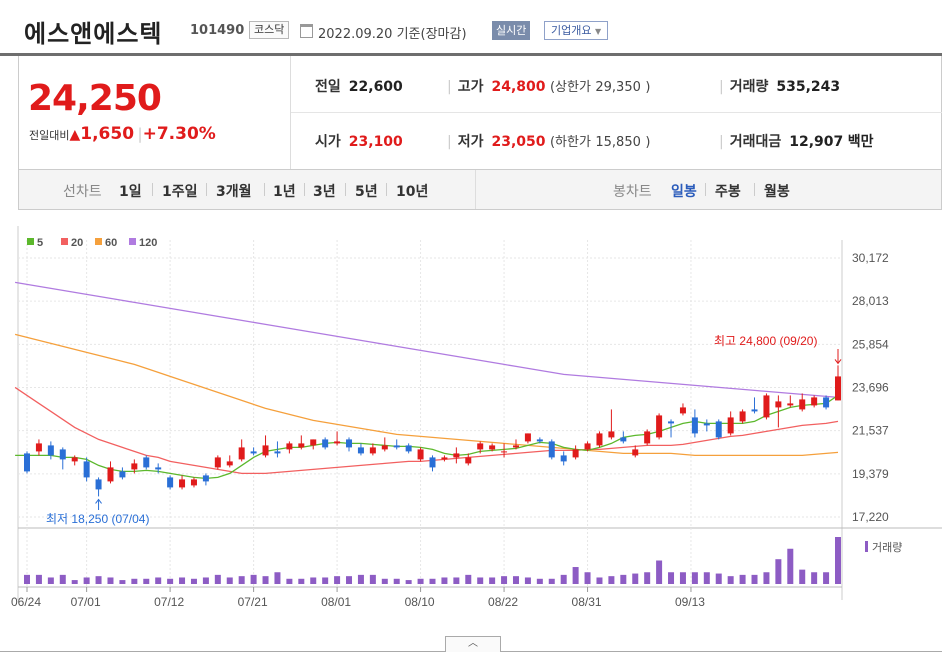 This screenshot has height=652, width=942. What do you see at coordinates (870, 431) in the screenshot?
I see `y-tick-label: 21,537` at bounding box center [870, 431].